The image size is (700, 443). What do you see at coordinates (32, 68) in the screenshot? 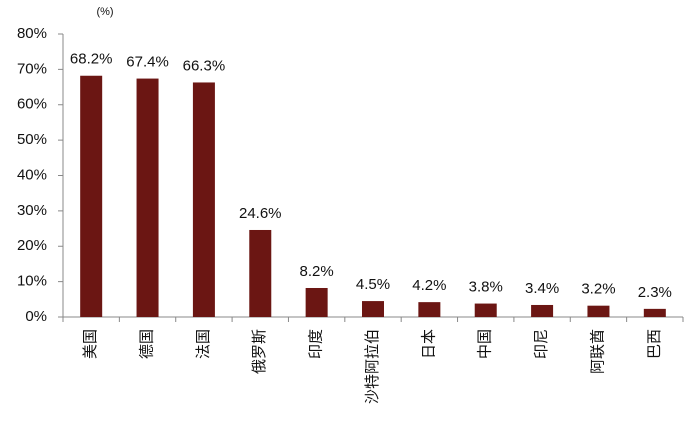
I see `y-tick-label: 70%` at bounding box center [32, 68].